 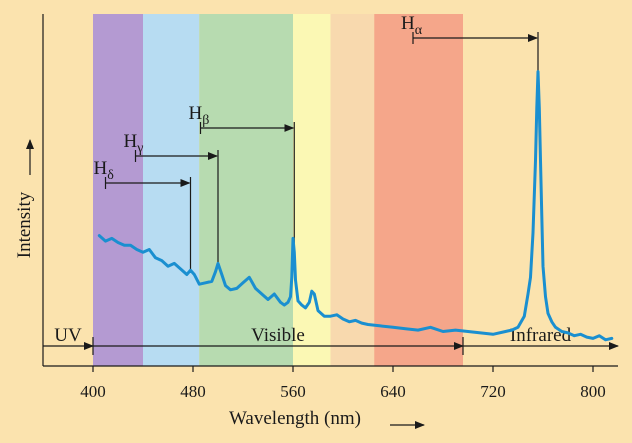 I want to click on x-tick-label-720: 720, so click(x=493, y=391).